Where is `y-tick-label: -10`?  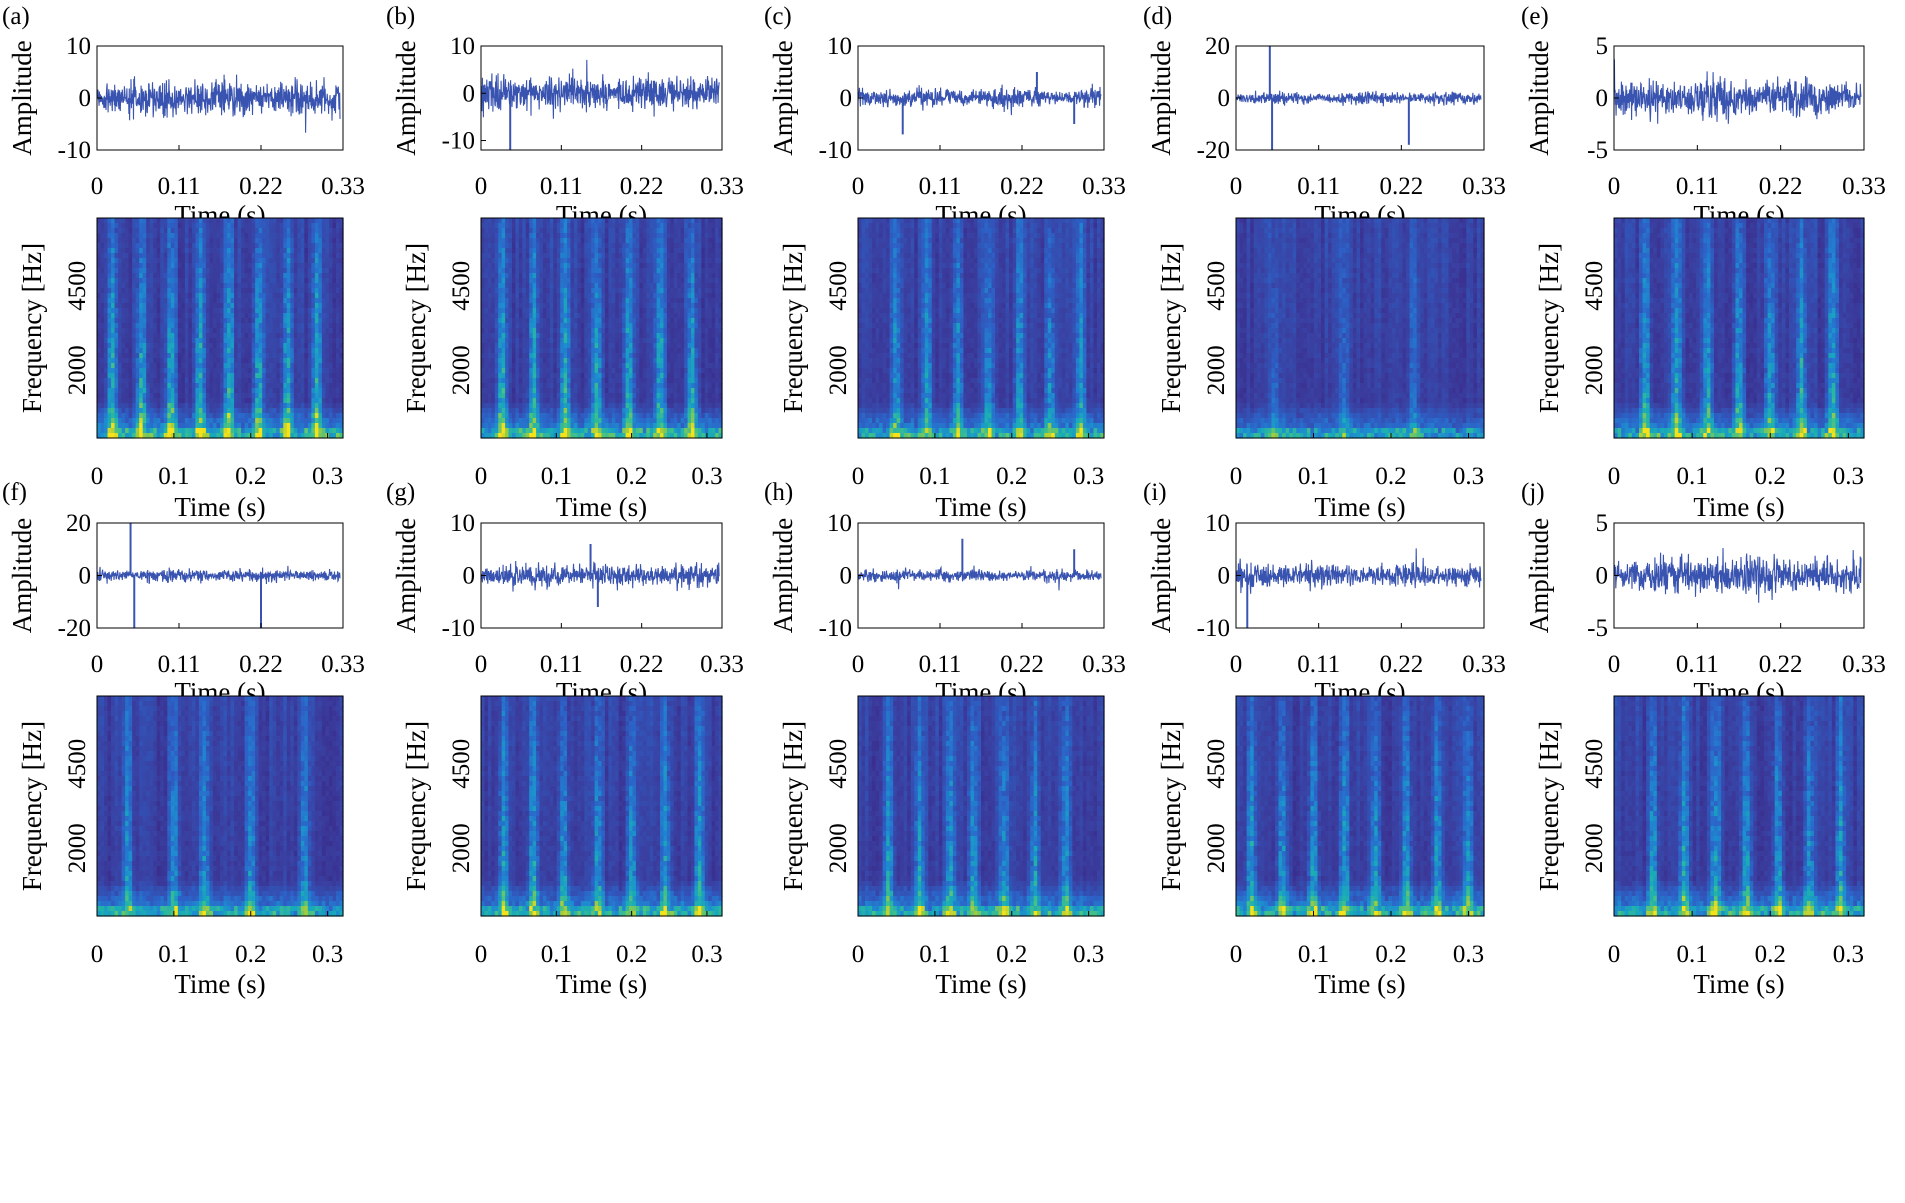
y-tick-label: -10 is located at coordinates (458, 141).